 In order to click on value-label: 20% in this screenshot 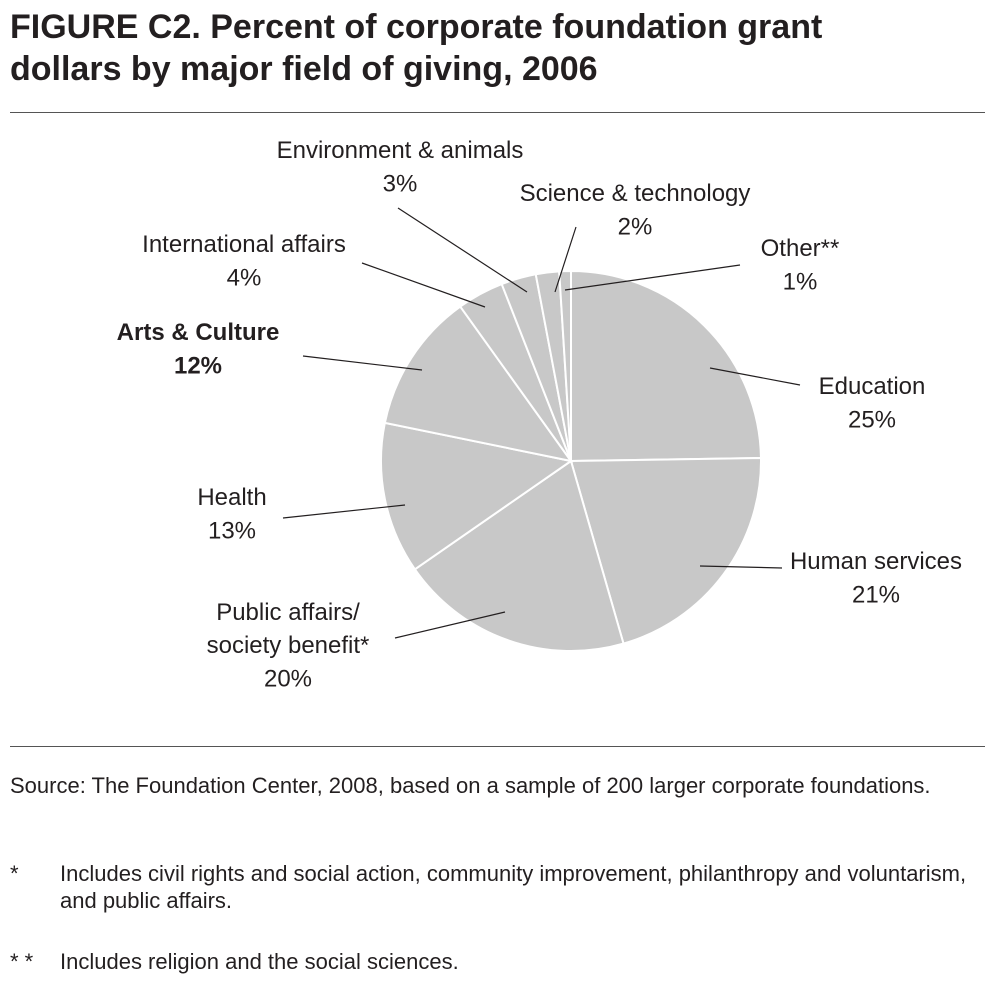, I will do `click(288, 678)`.